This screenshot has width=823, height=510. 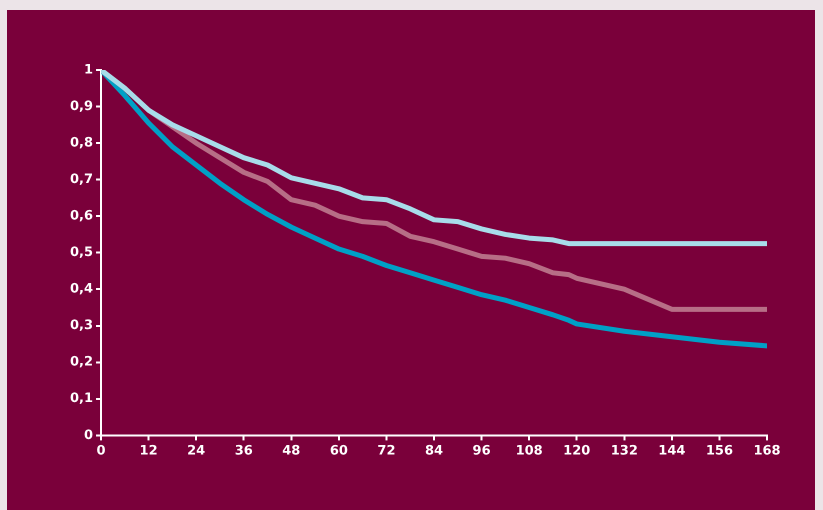 What do you see at coordinates (82, 142) in the screenshot?
I see `y-tick-label: 0,8` at bounding box center [82, 142].